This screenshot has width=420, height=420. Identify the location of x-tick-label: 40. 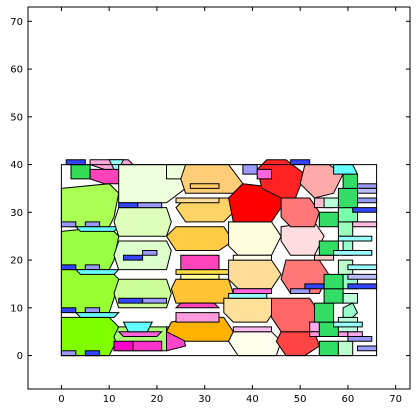
(252, 399).